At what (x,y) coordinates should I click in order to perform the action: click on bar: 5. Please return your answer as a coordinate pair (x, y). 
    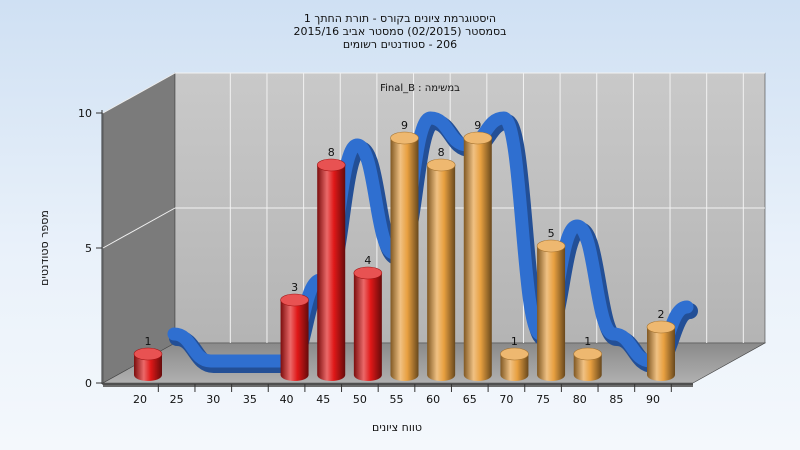
    Looking at the image, I should click on (551, 304).